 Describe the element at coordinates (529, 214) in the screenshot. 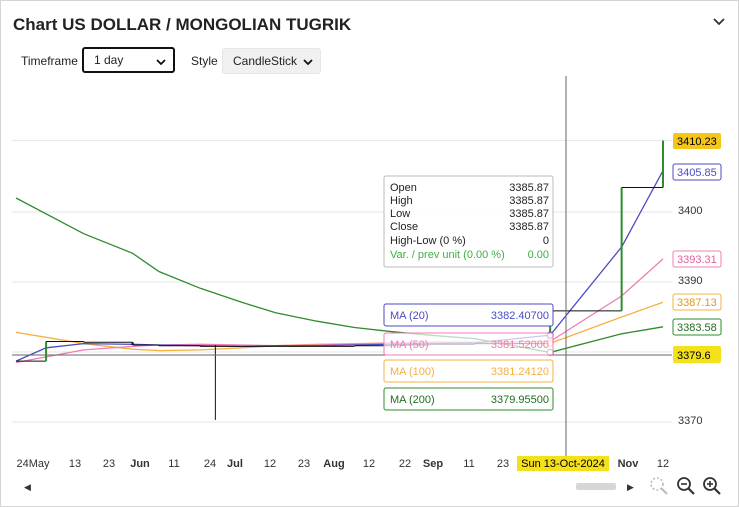

I see `tooltip-low-value: 3385.87` at that location.